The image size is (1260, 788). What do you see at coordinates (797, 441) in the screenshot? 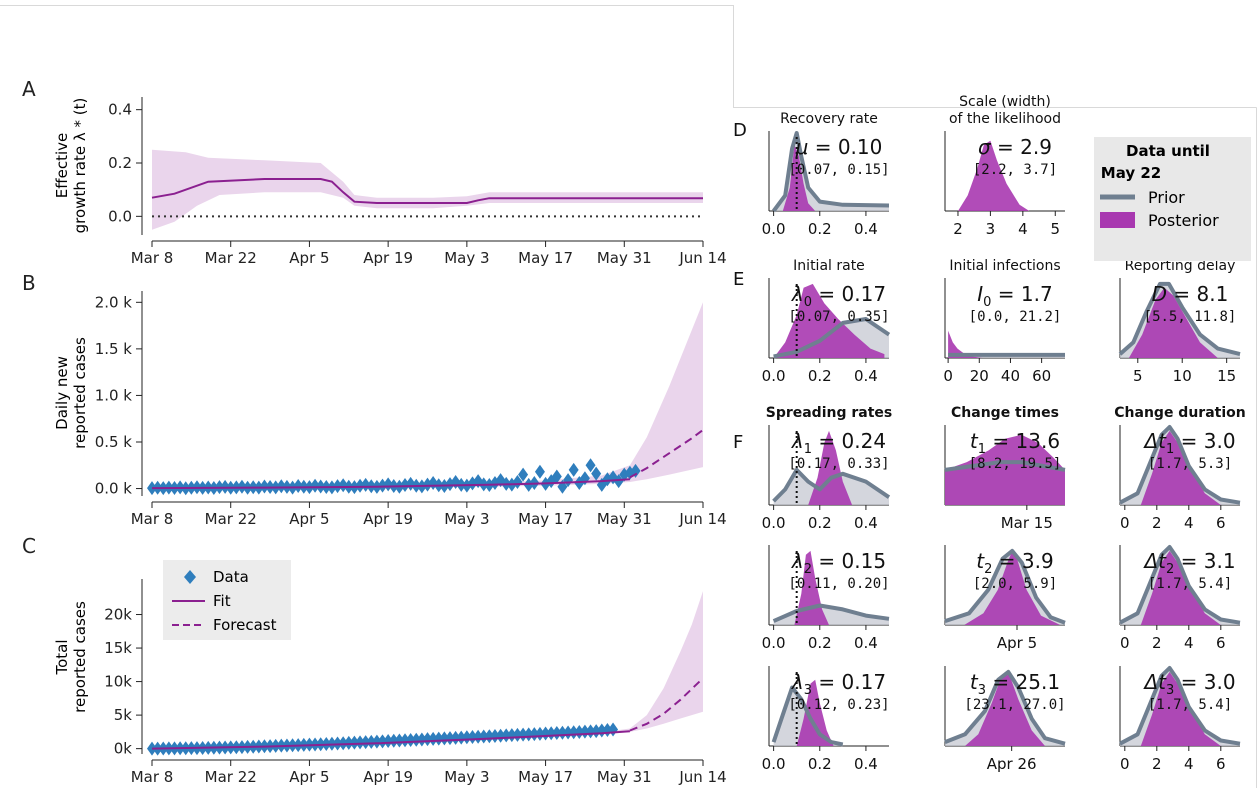
I see `stat-symbol-F1: λ` at bounding box center [797, 441].